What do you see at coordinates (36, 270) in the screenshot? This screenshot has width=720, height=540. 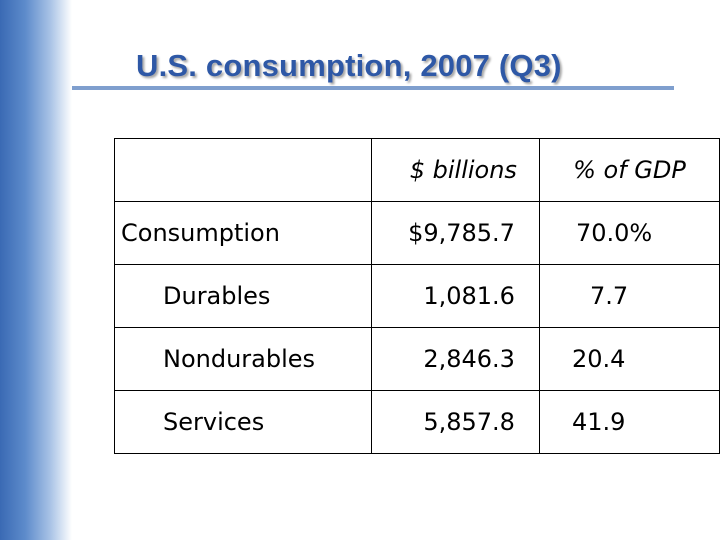 I see `left-gradient-bar` at bounding box center [36, 270].